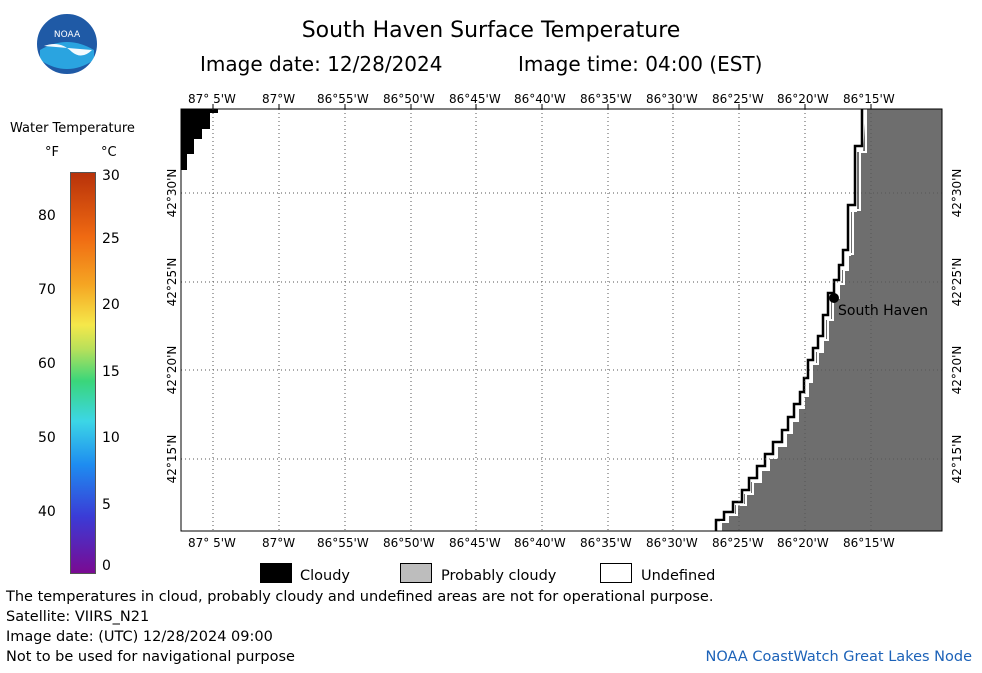  Describe the element at coordinates (869, 99) in the screenshot. I see `lon-label-top: 86°15'W` at that location.